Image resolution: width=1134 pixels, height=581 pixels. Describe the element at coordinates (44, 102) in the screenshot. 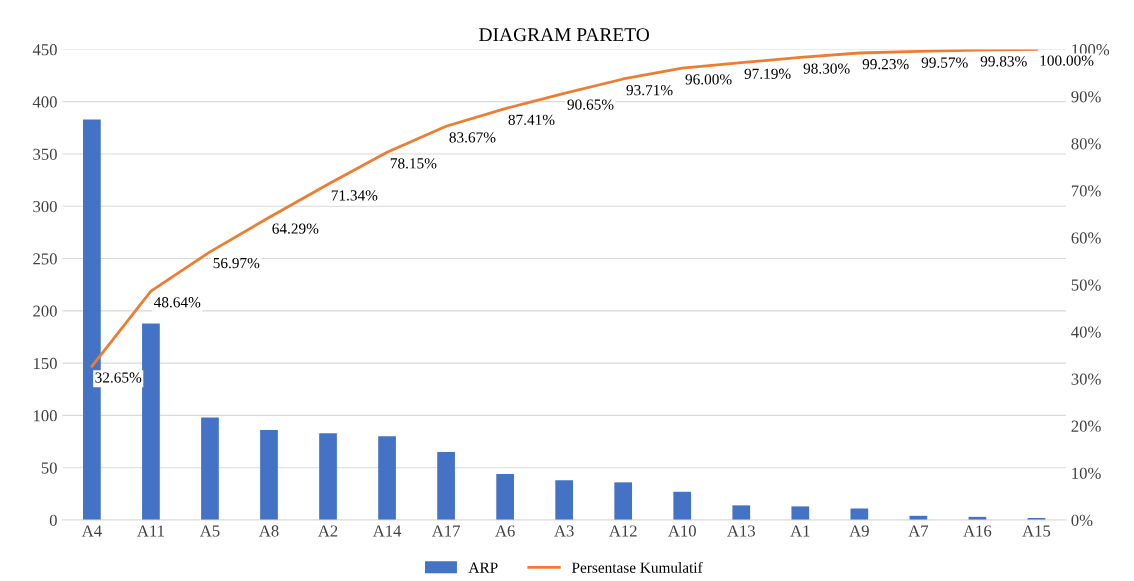

I see `y-tick-label: 400` at that location.